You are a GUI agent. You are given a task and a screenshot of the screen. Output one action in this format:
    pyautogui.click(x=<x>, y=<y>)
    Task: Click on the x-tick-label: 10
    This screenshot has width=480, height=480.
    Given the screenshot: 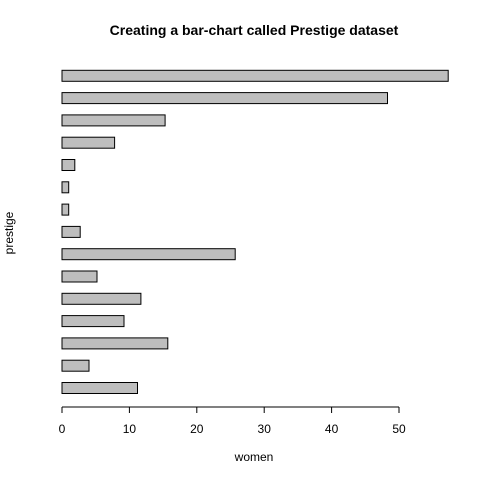 What is the action you would take?
    pyautogui.click(x=130, y=429)
    